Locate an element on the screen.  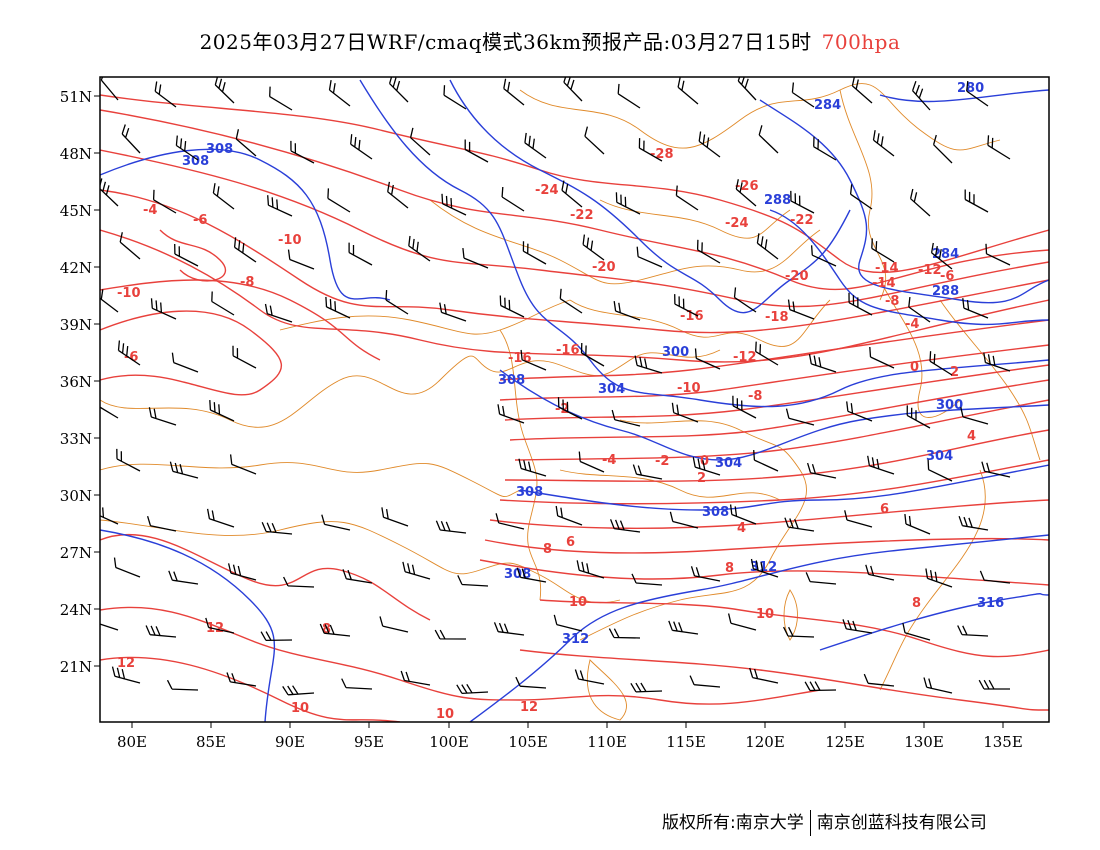
lat-tick-label: 27N is located at coordinates (76, 553).